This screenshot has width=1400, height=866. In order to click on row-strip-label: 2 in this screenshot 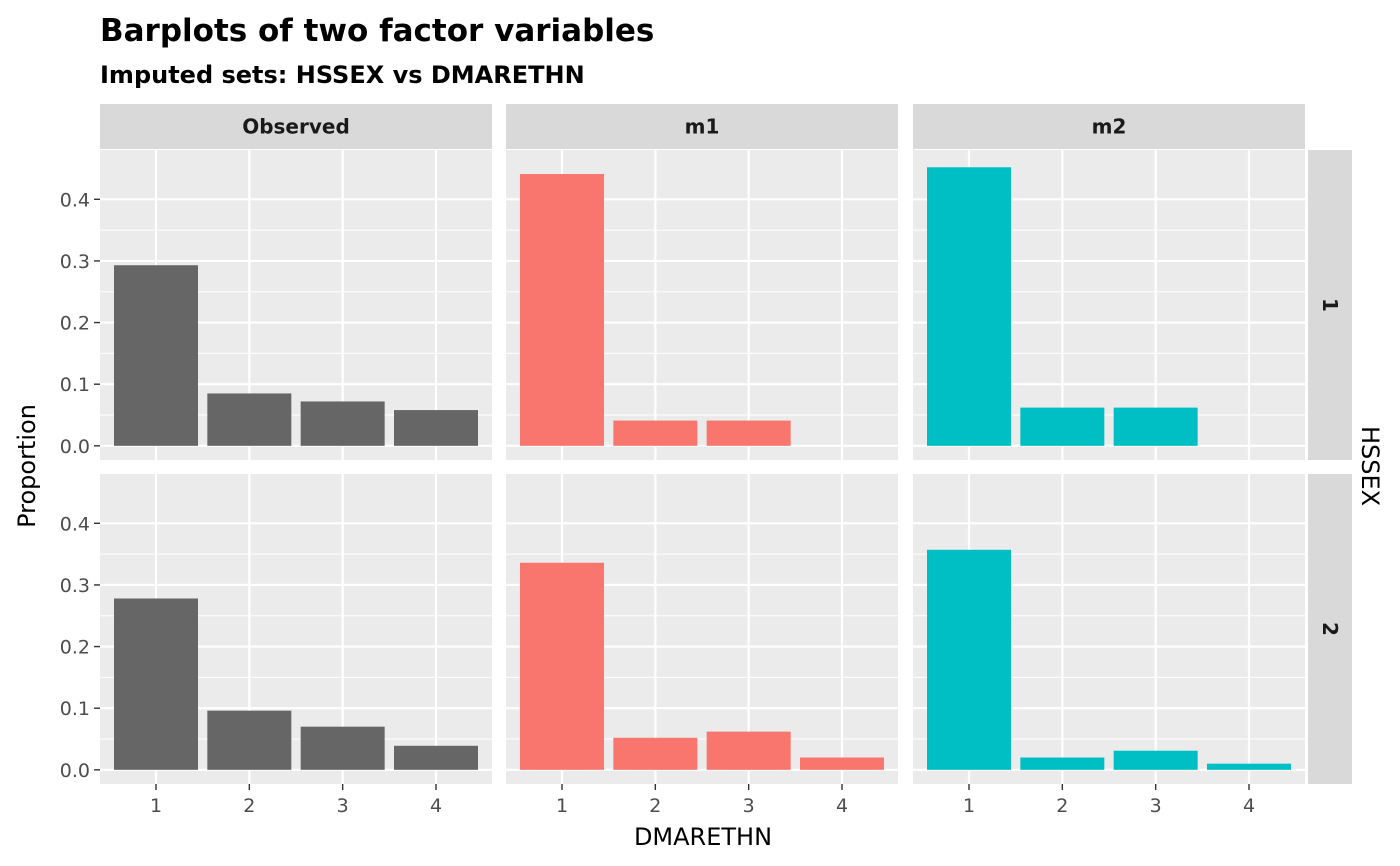, I will do `click(1330, 629)`.